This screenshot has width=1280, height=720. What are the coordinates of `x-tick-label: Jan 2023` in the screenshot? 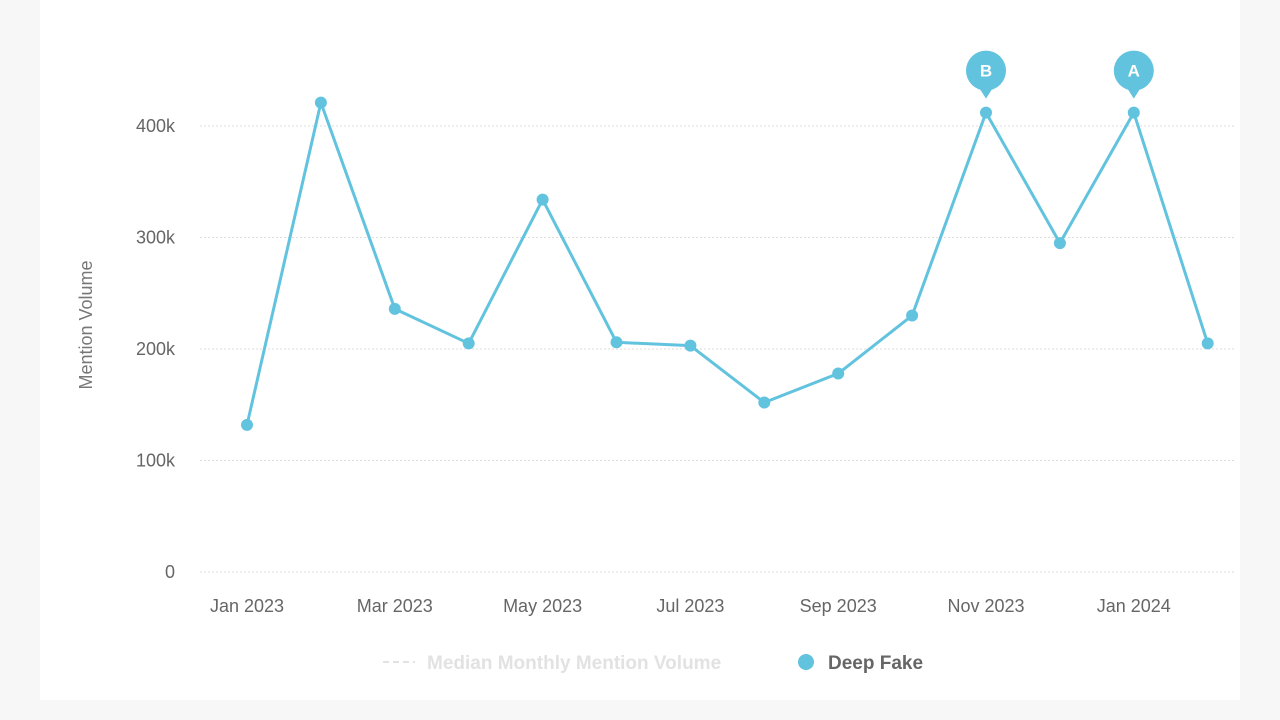 It's located at (247, 606).